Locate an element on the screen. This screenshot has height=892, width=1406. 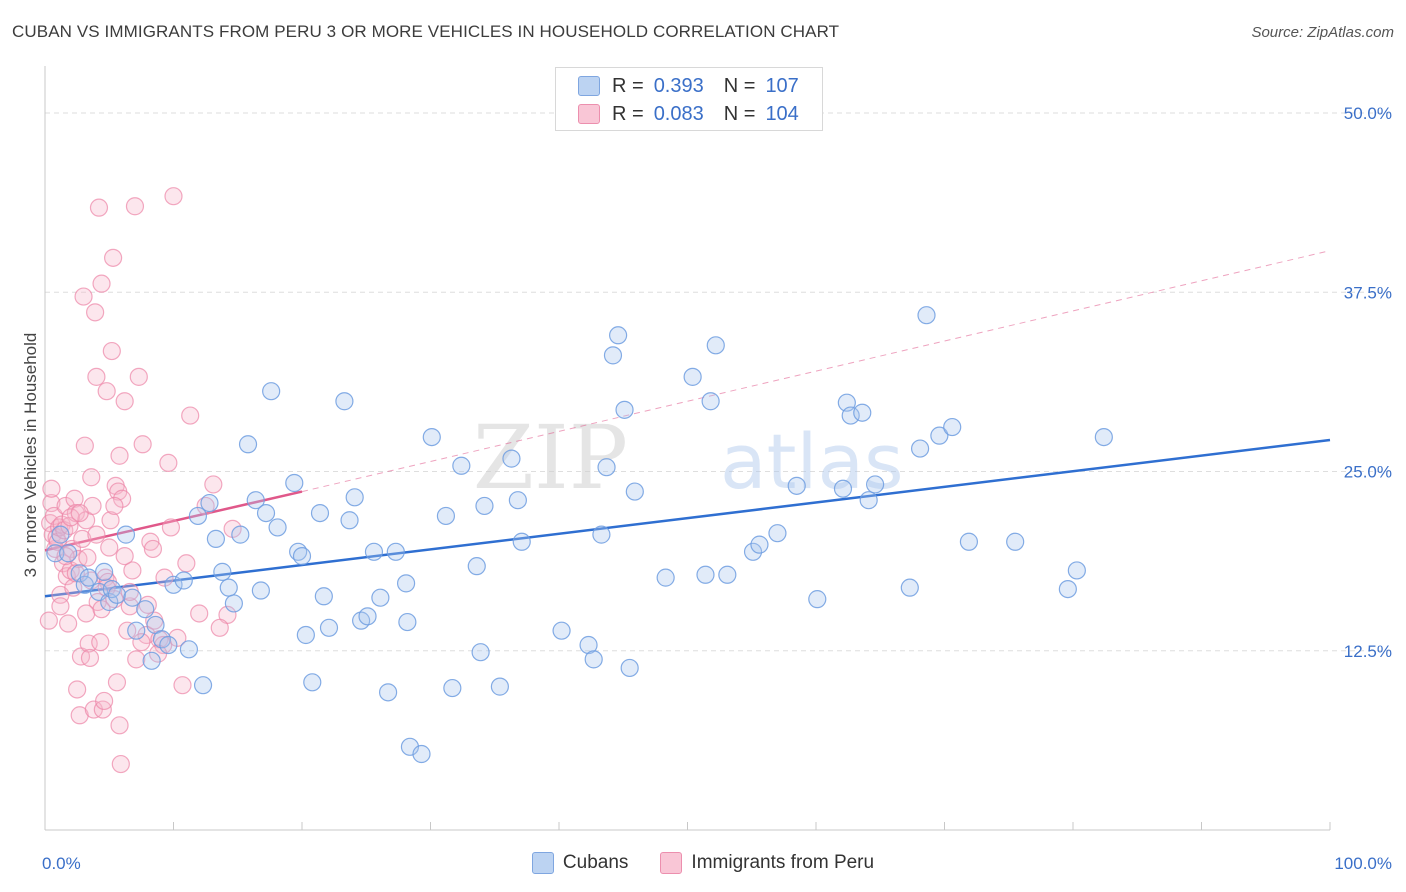
x-tick-labels: 0.0% 100.0% is located at coordinates (717, 863).